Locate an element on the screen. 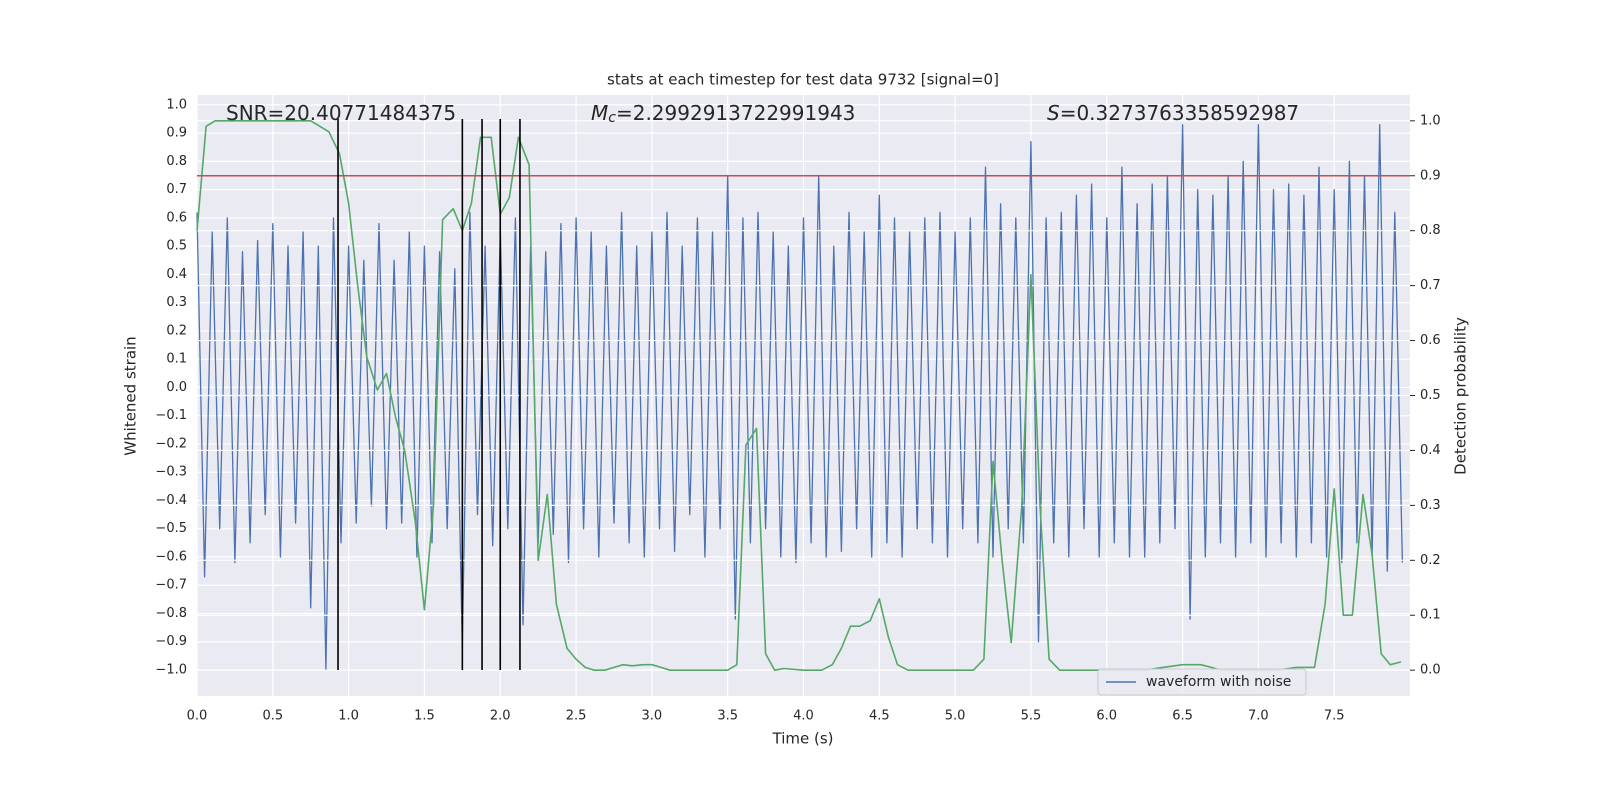  y-tick-label: 0.5 is located at coordinates (176, 246).